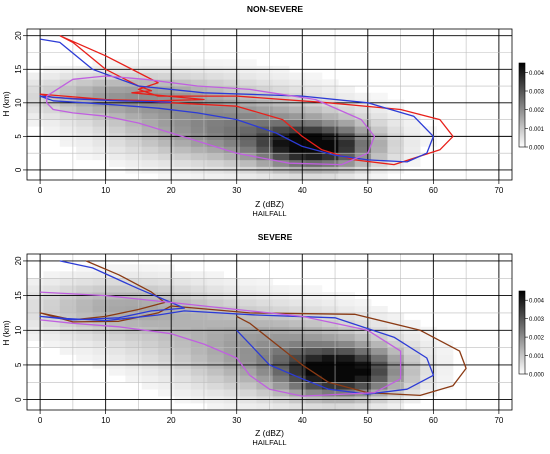  What do you see at coordinates (171, 190) in the screenshot?
I see `x-tick-label: 20` at bounding box center [171, 190].